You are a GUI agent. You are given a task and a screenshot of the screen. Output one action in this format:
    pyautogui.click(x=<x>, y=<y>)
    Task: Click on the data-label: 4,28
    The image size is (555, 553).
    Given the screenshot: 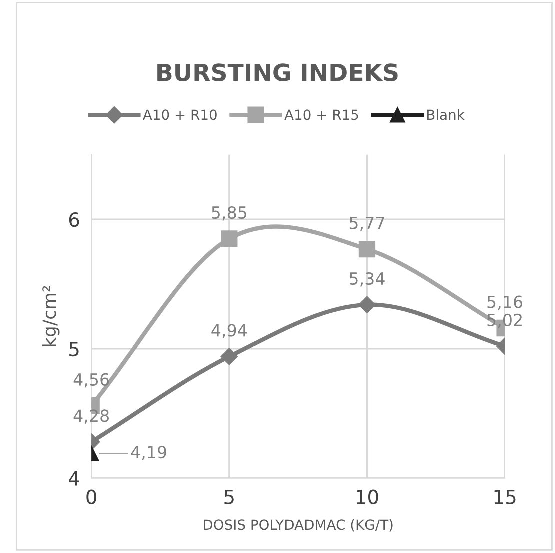 What is the action you would take?
    pyautogui.click(x=91, y=417)
    